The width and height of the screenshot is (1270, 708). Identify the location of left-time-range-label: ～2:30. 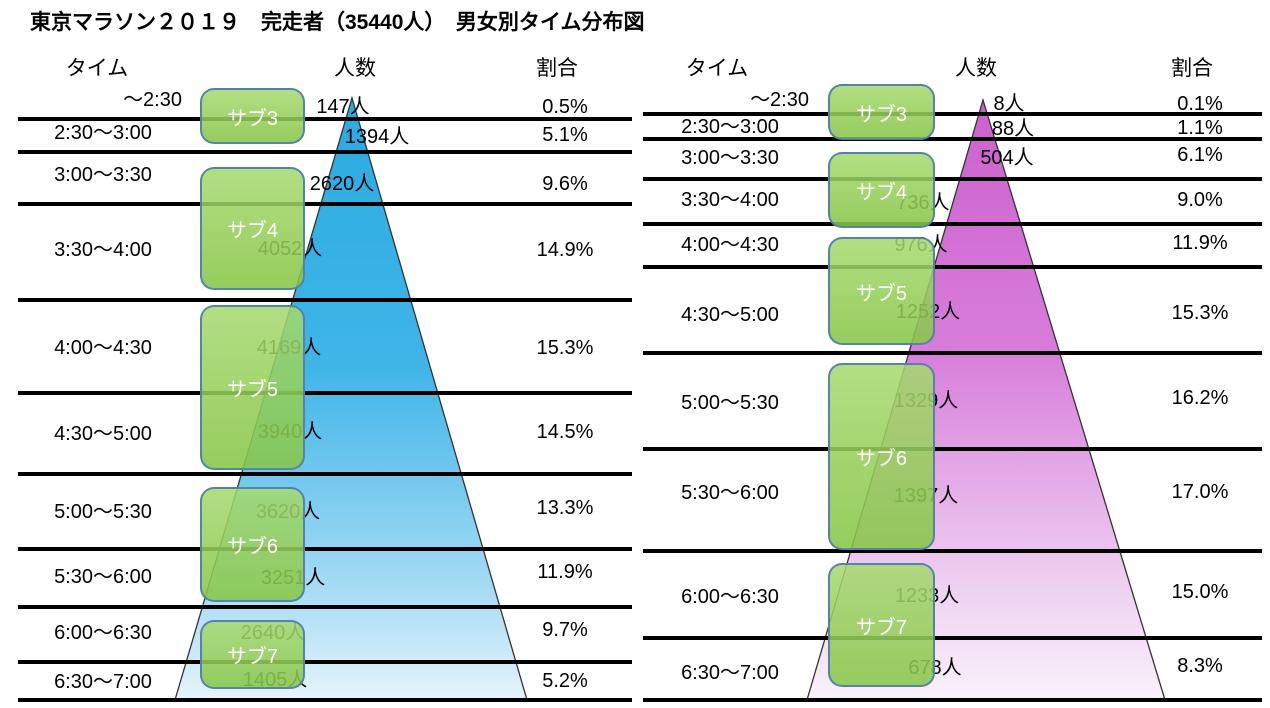
(152, 100).